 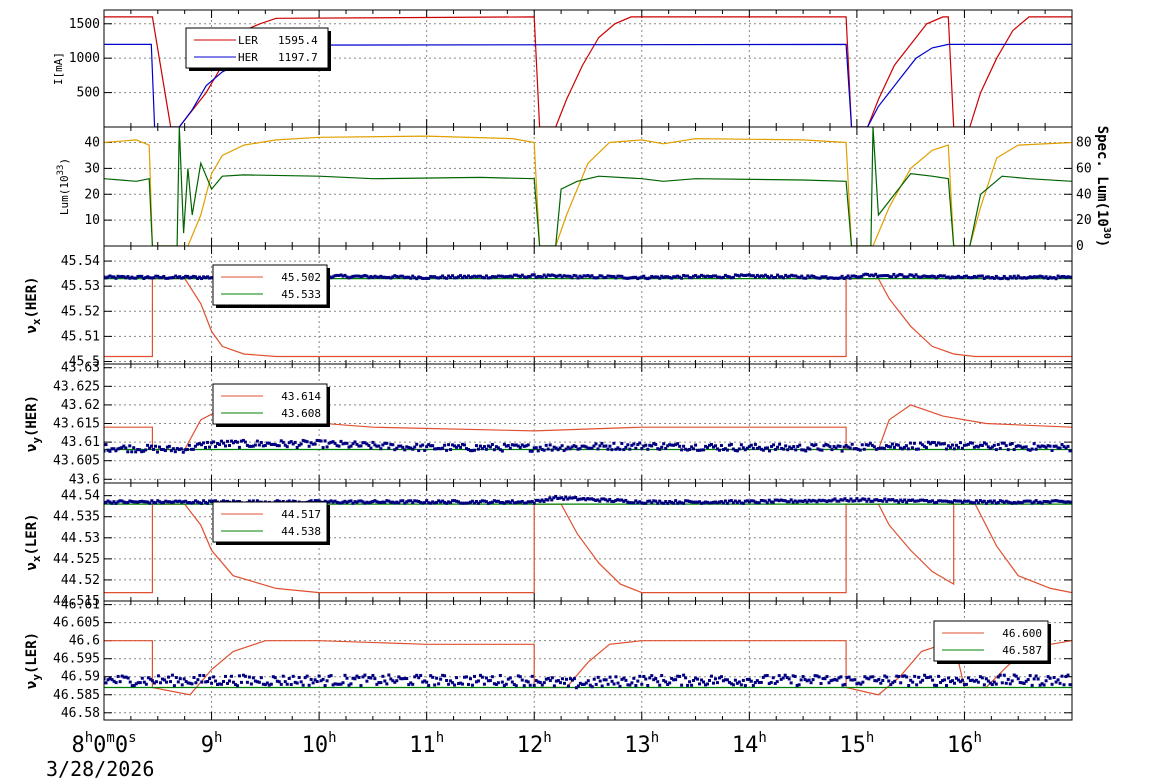 What do you see at coordinates (749, 744) in the screenshot?
I see `xtick-label: 14h` at bounding box center [749, 744].